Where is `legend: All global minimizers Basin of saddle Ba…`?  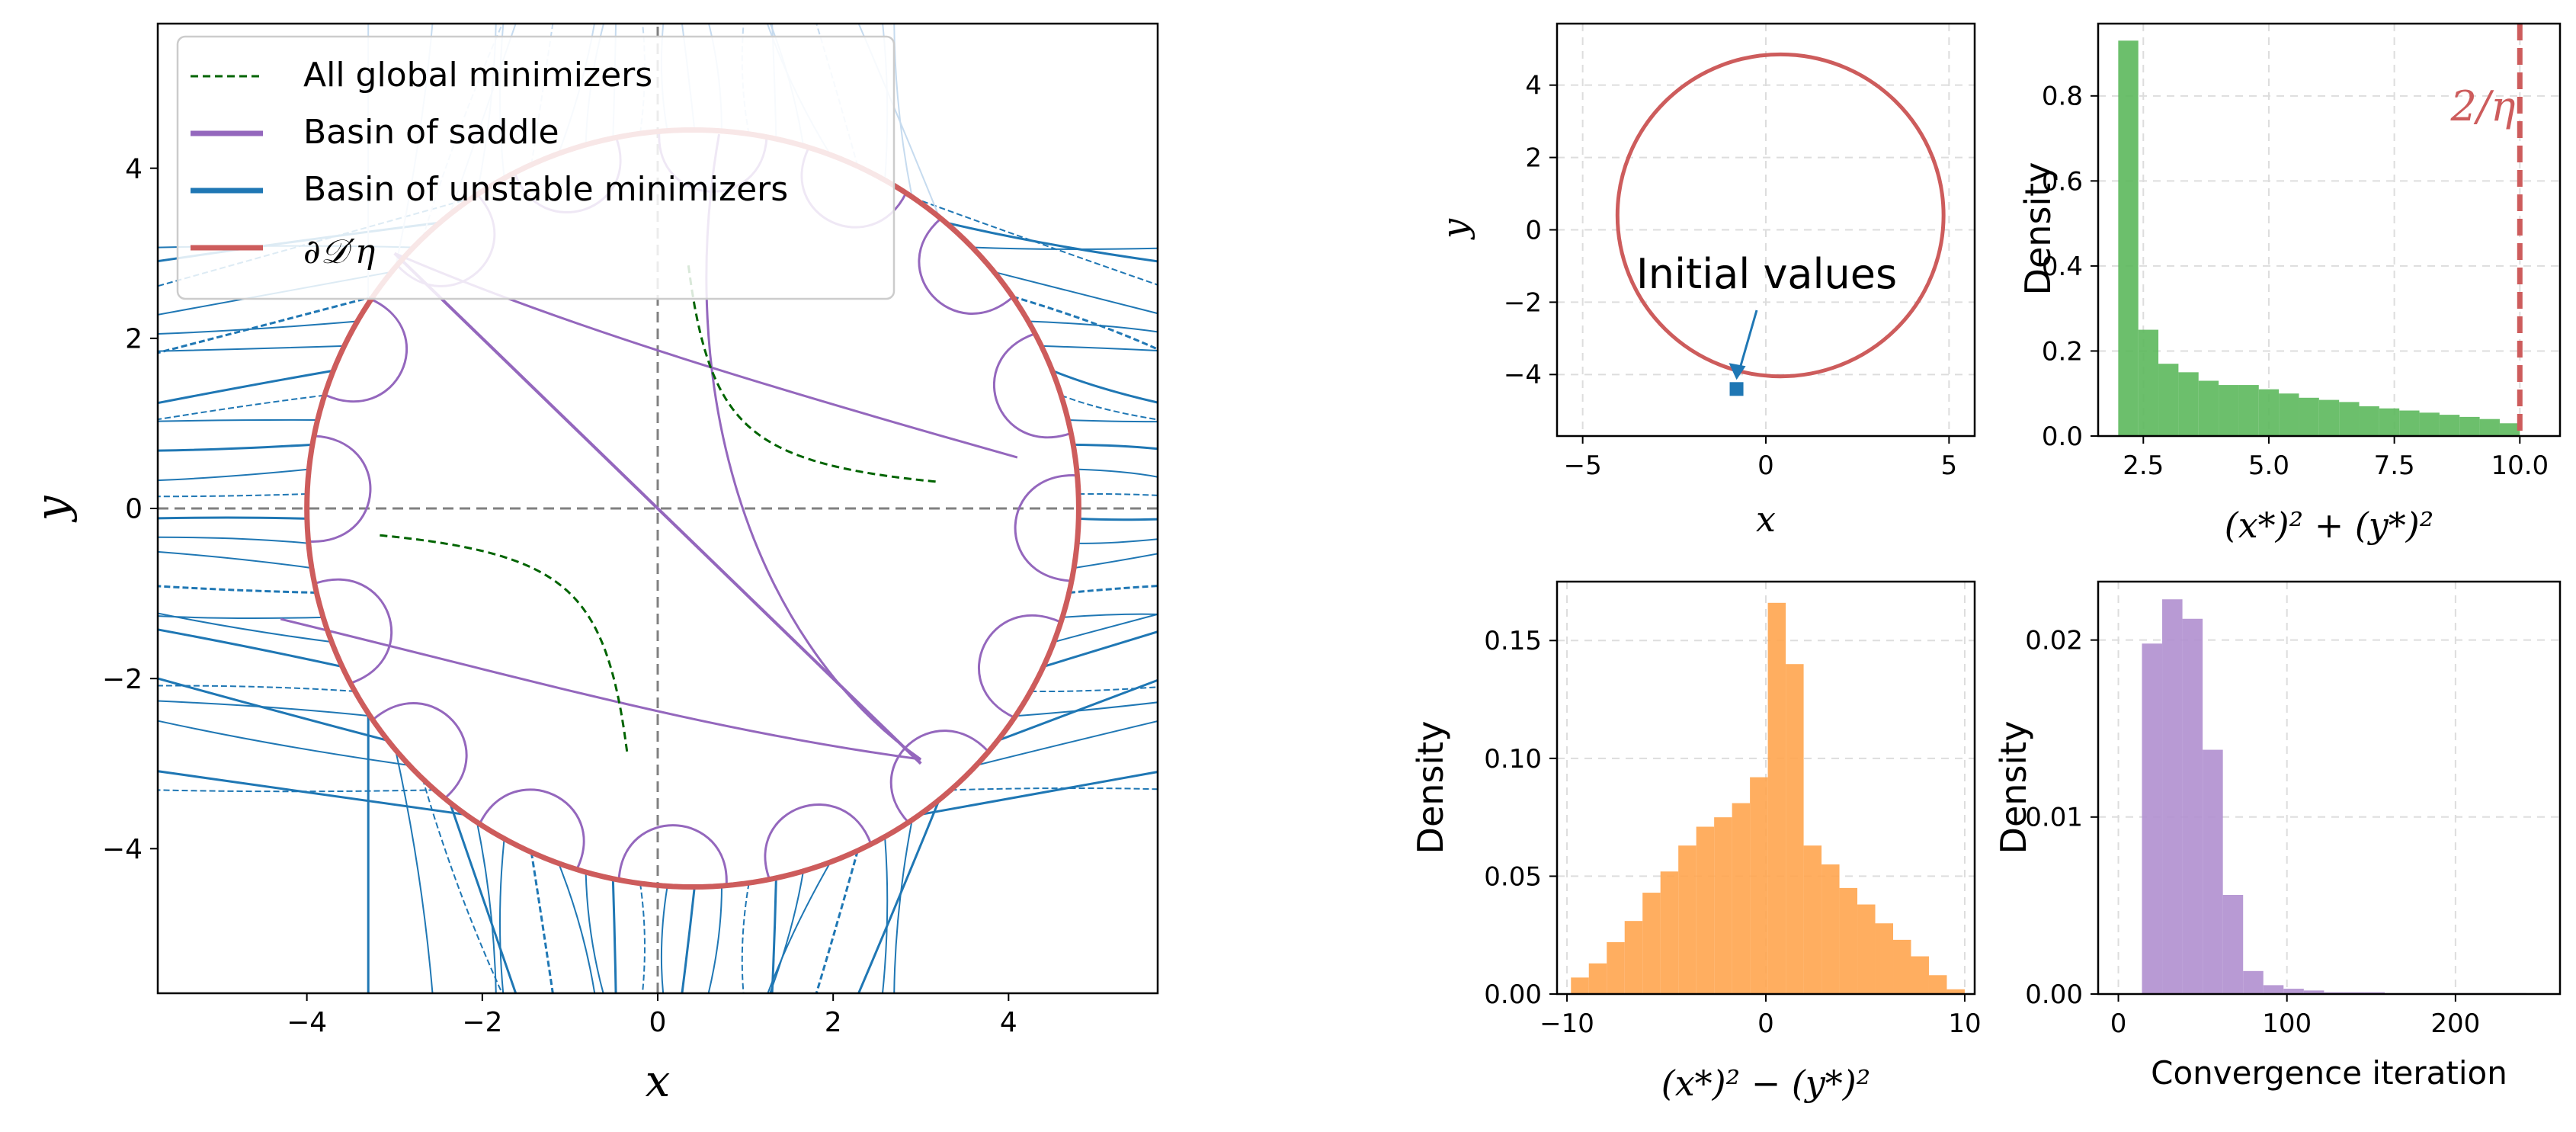 legend: All global minimizers Basin of saddle Ba… is located at coordinates (536, 167).